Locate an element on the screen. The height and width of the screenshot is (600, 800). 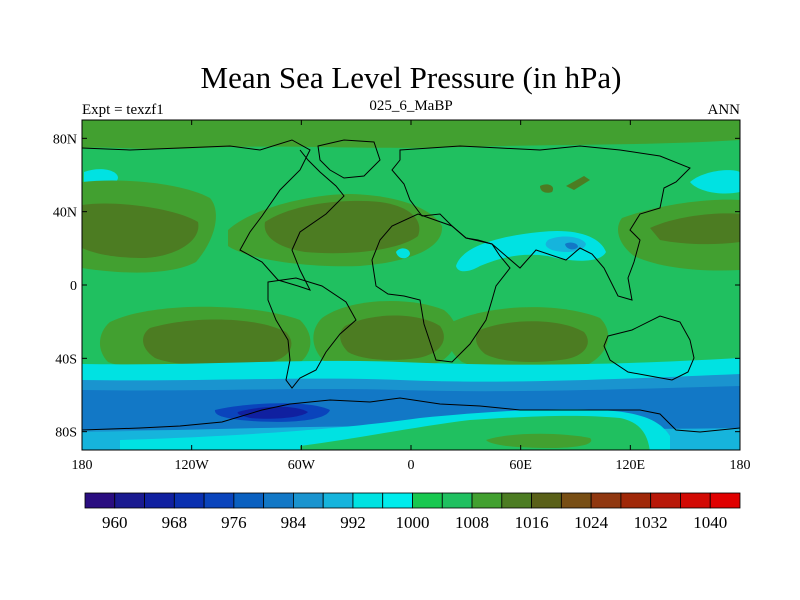
chart-title: Mean Sea Level Pressure (in hPa) is located at coordinates (411, 77).